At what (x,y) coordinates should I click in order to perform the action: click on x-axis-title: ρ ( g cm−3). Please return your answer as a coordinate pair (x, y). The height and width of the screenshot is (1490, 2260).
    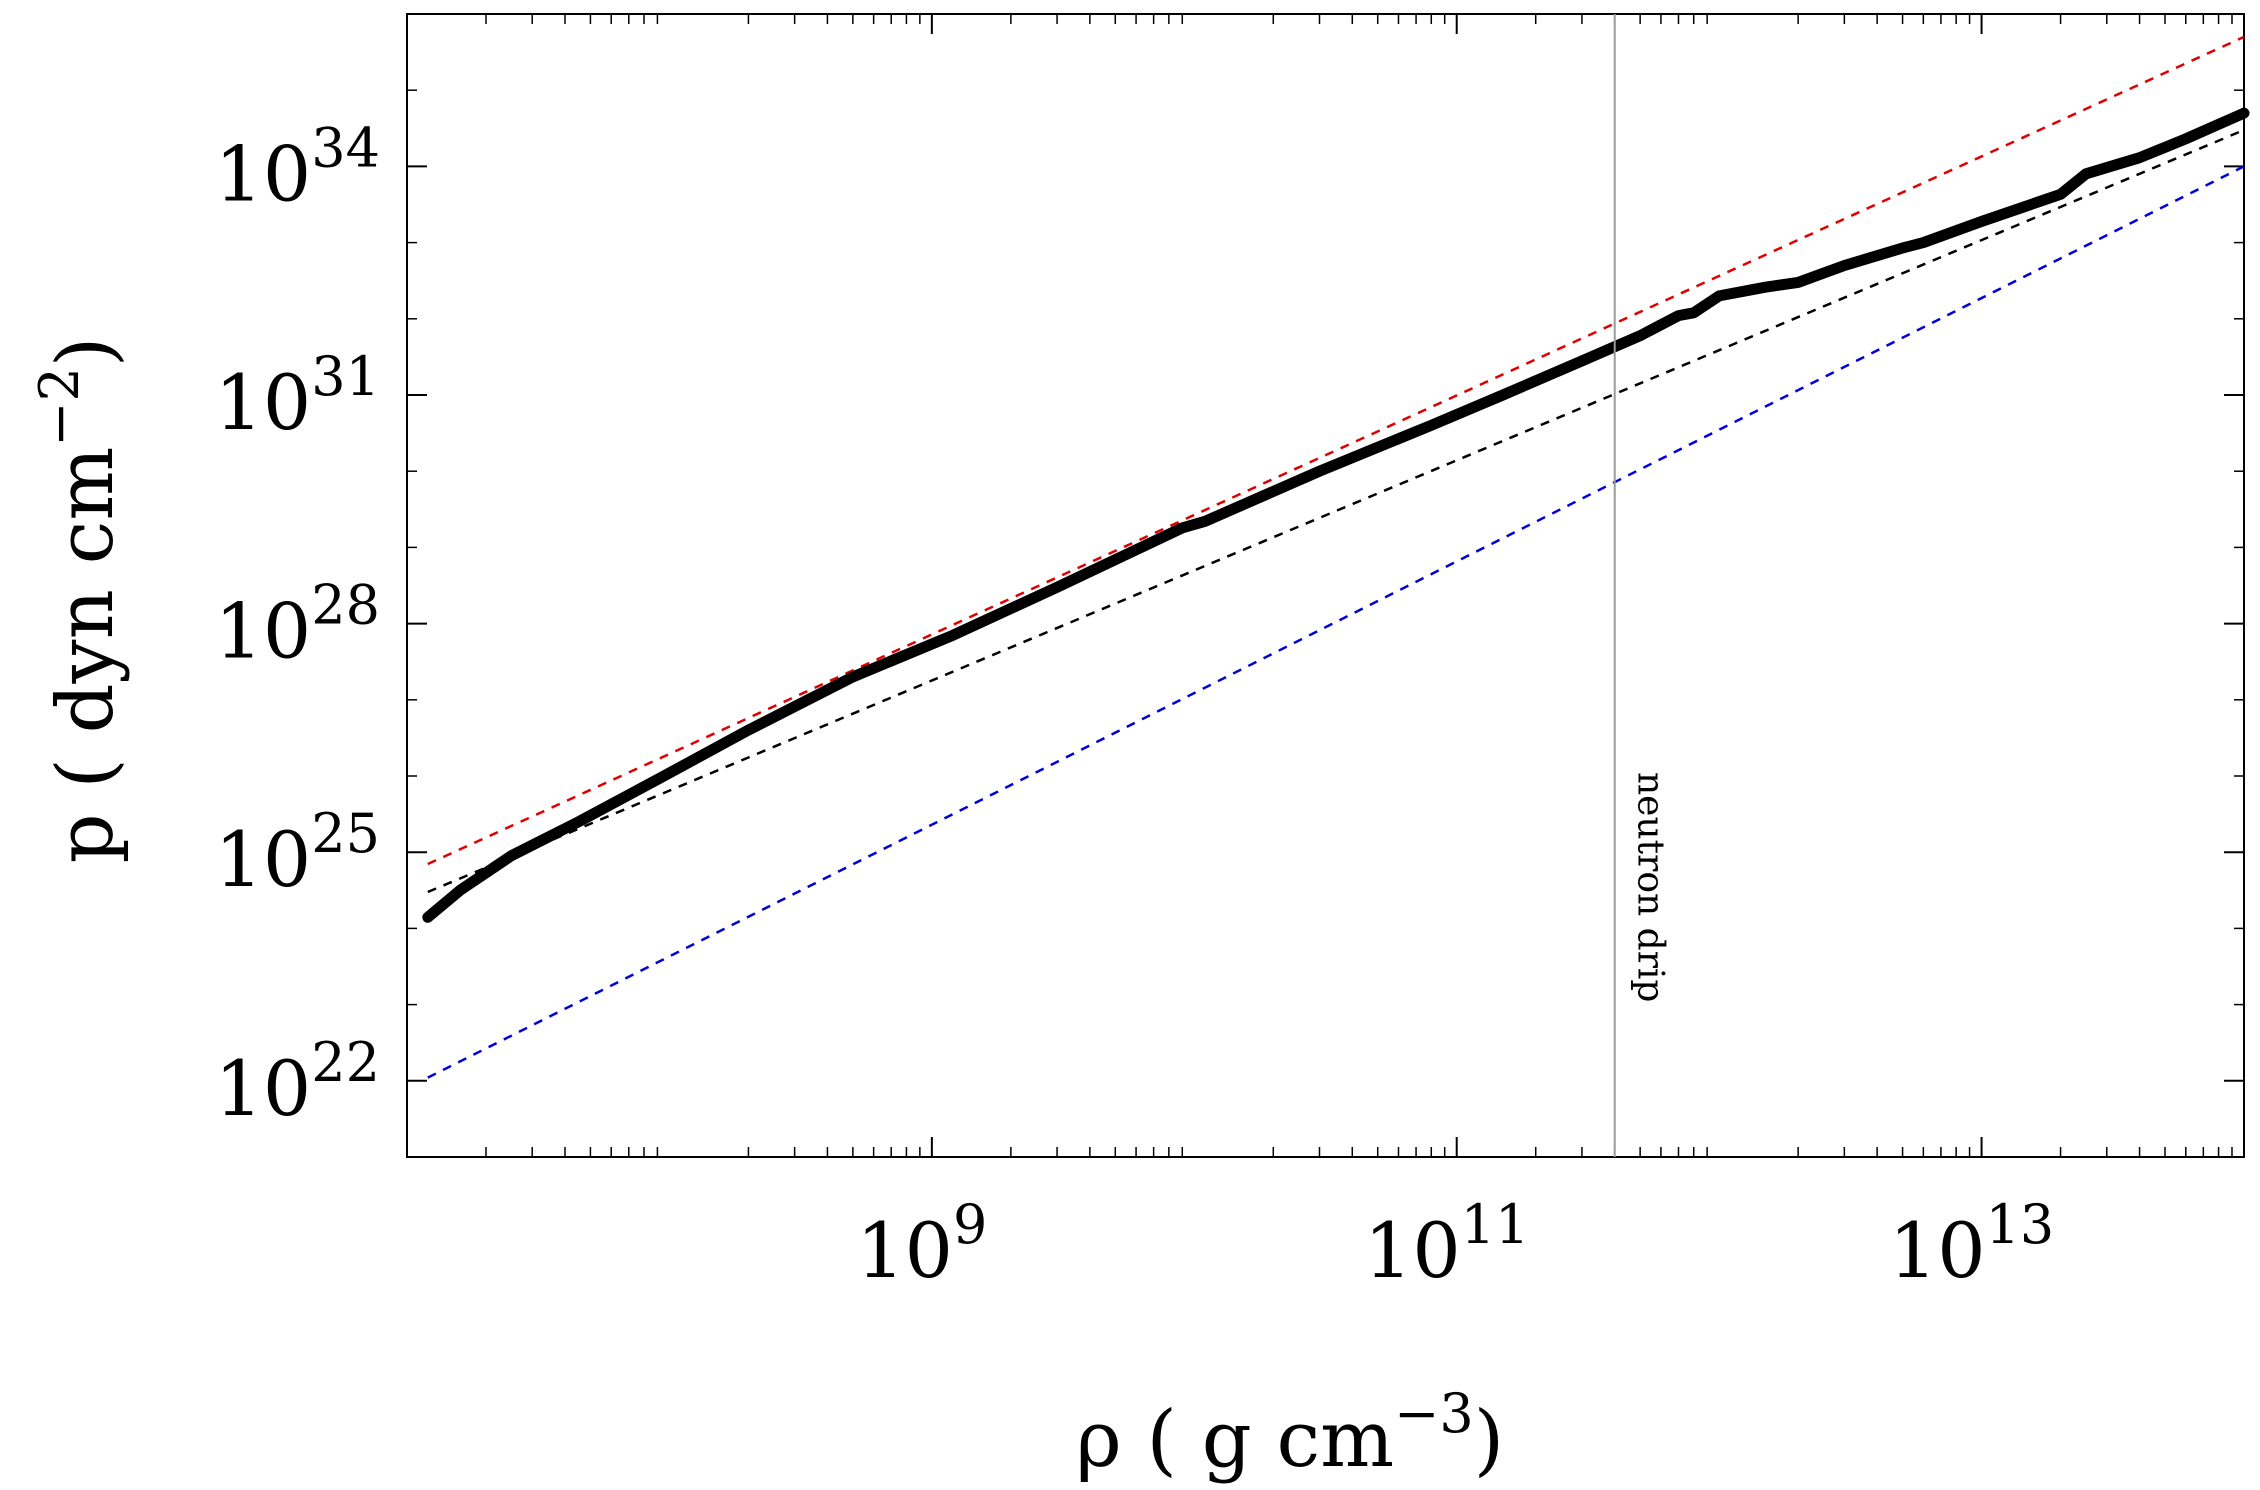
    Looking at the image, I should click on (1290, 1433).